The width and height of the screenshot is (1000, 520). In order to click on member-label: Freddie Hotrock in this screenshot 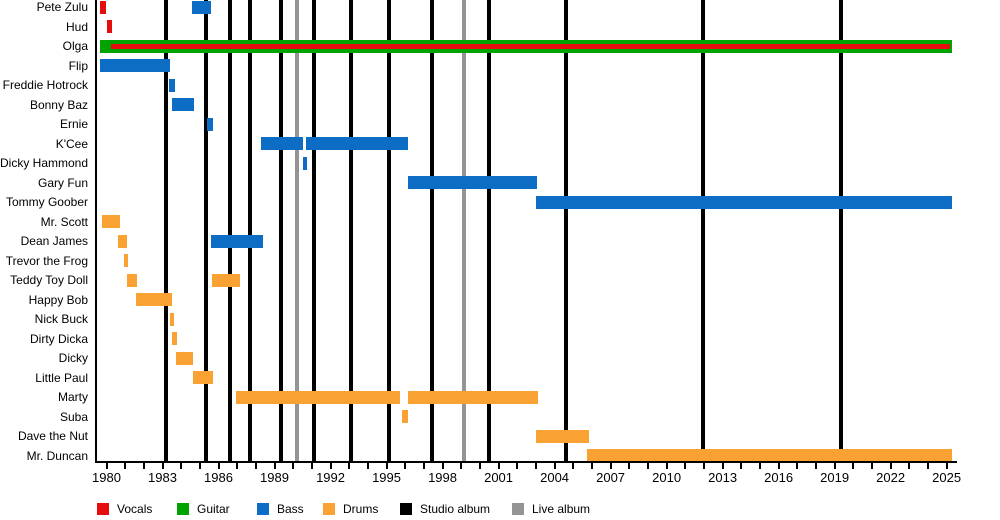, I will do `click(45, 85)`.